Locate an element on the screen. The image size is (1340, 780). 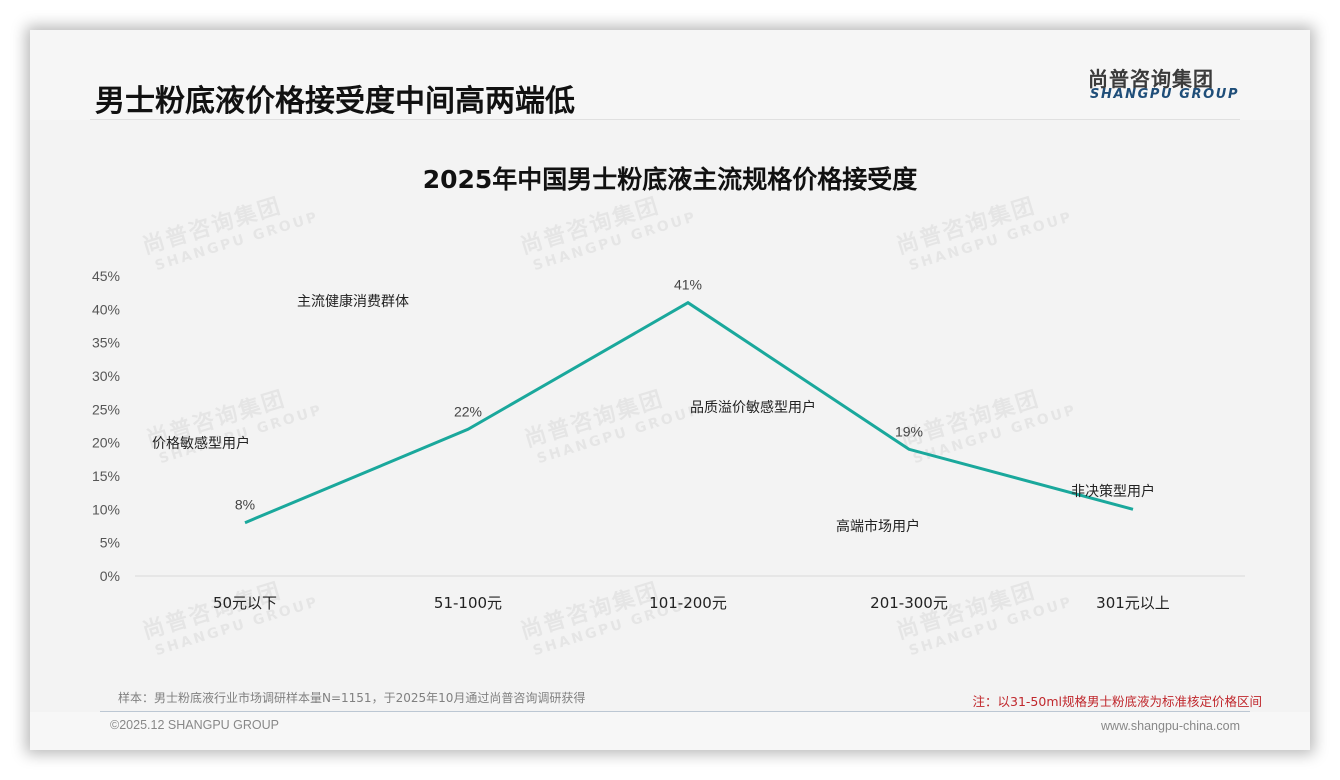
header-divider is located at coordinates (665, 119).